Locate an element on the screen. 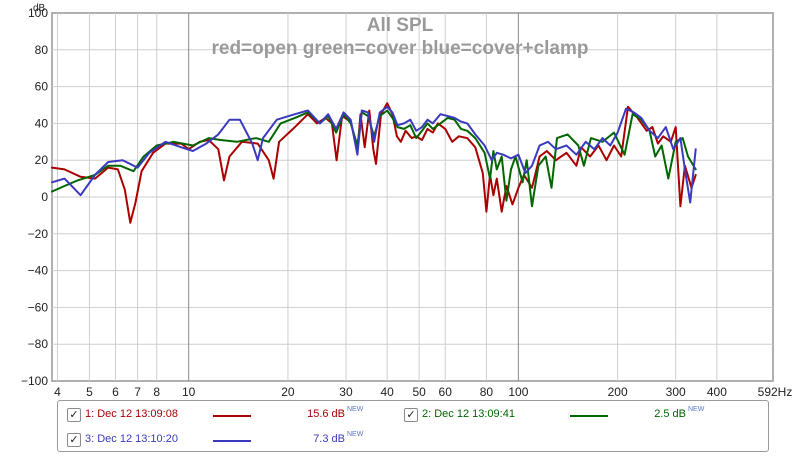  legend-value-3: 7.3 dB is located at coordinates (329, 439).